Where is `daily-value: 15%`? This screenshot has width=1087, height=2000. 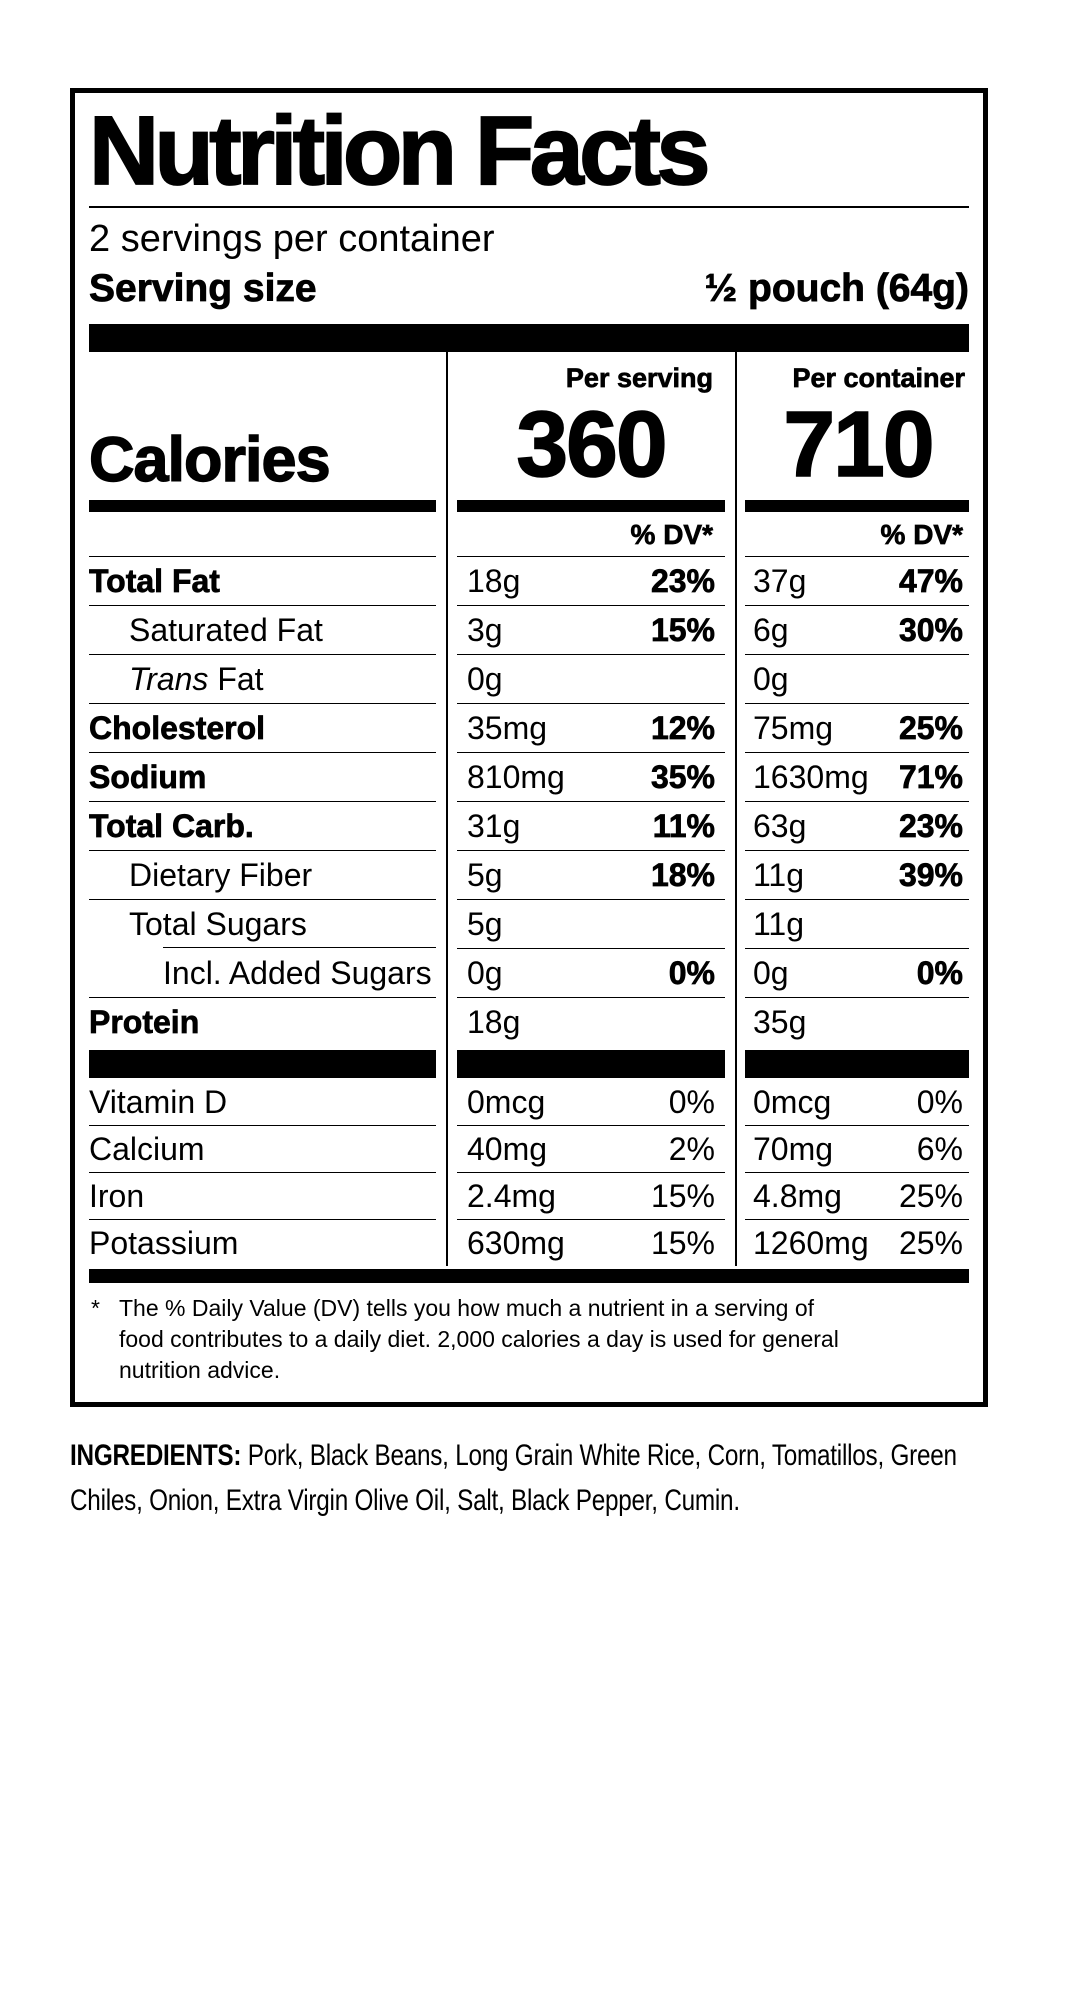 daily-value: 15% is located at coordinates (683, 630).